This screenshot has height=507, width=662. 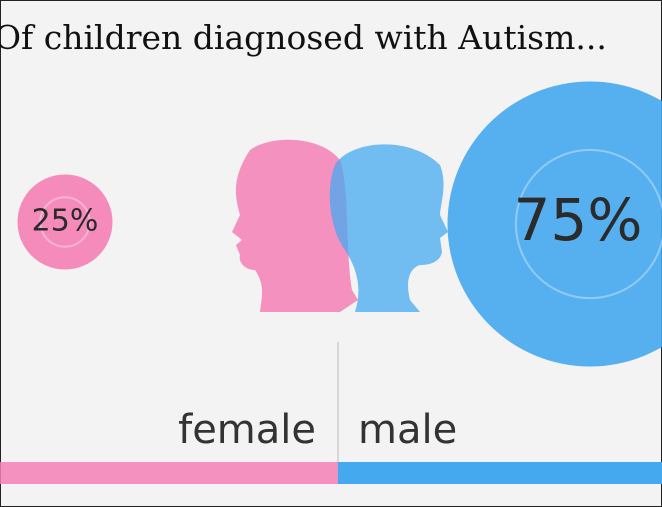 I want to click on category-label: female, so click(x=247, y=430).